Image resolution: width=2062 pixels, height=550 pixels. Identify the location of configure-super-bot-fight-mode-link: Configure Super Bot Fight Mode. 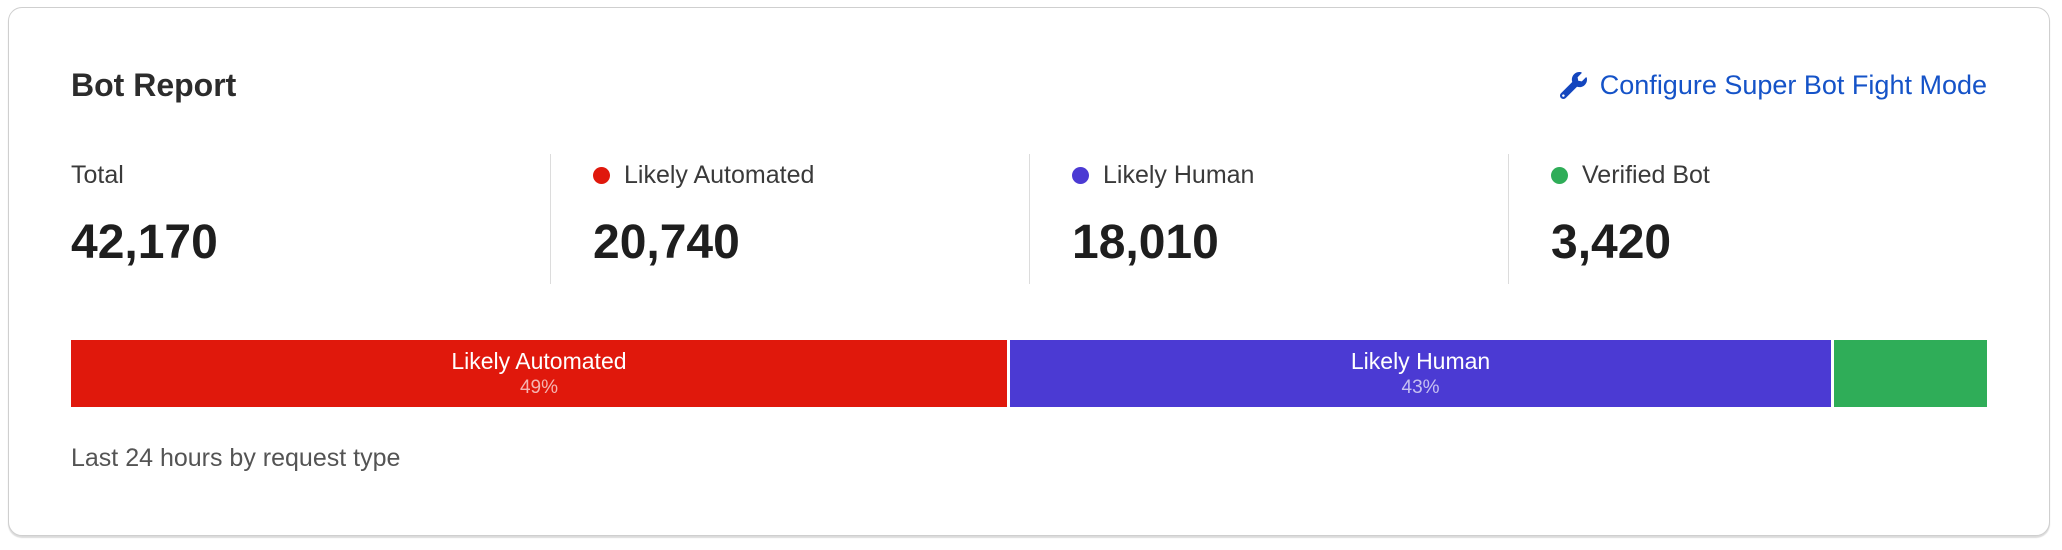
(1773, 85).